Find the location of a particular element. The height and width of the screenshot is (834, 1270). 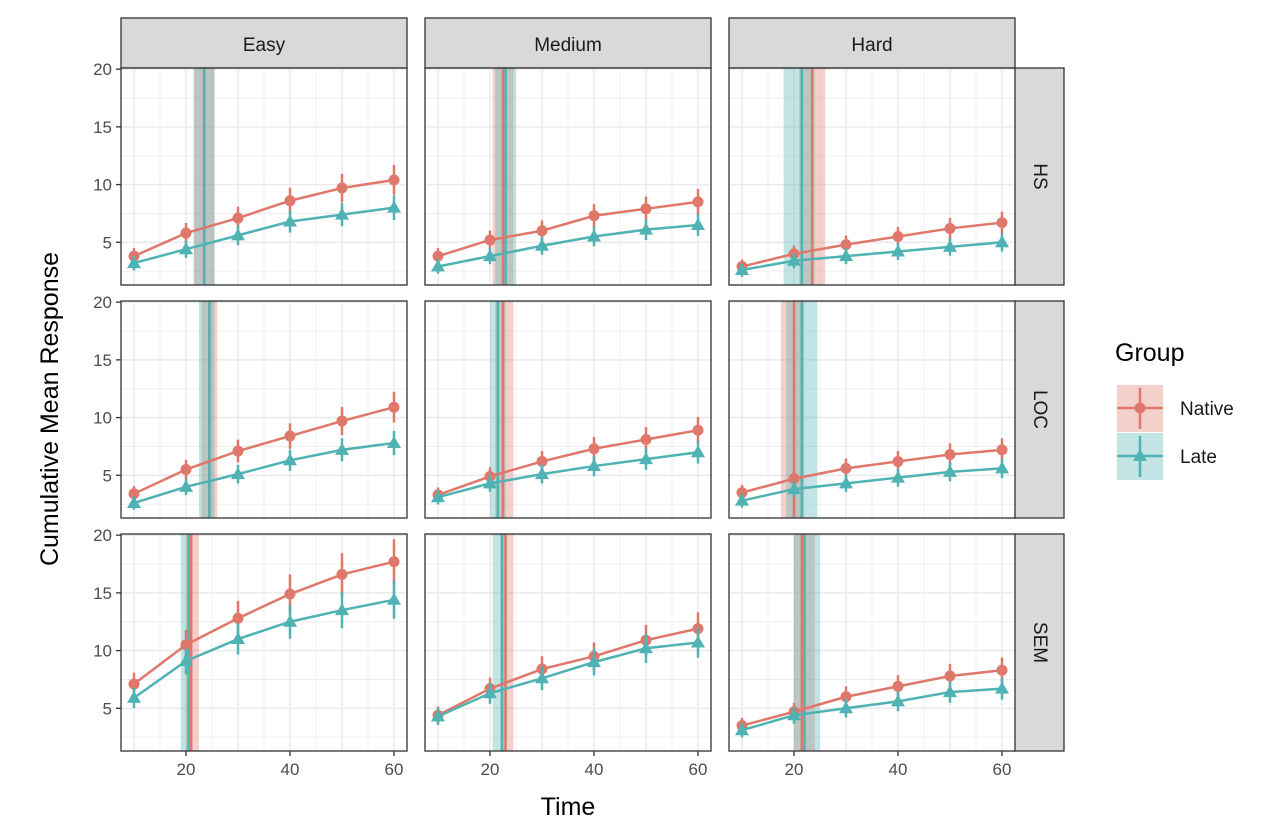

vline-ci-native is located at coordinates (507, 642).